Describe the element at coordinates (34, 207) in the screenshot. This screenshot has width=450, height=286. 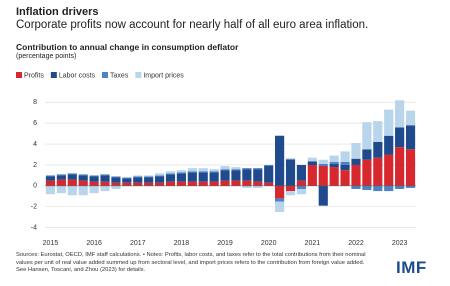
I see `y-tick-label: -2` at that location.